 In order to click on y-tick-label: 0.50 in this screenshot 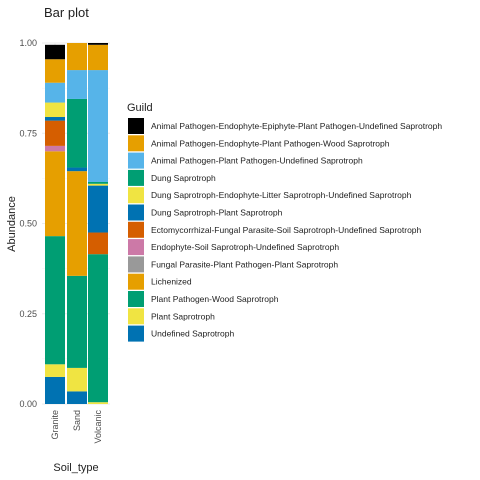, I will do `click(28, 224)`.